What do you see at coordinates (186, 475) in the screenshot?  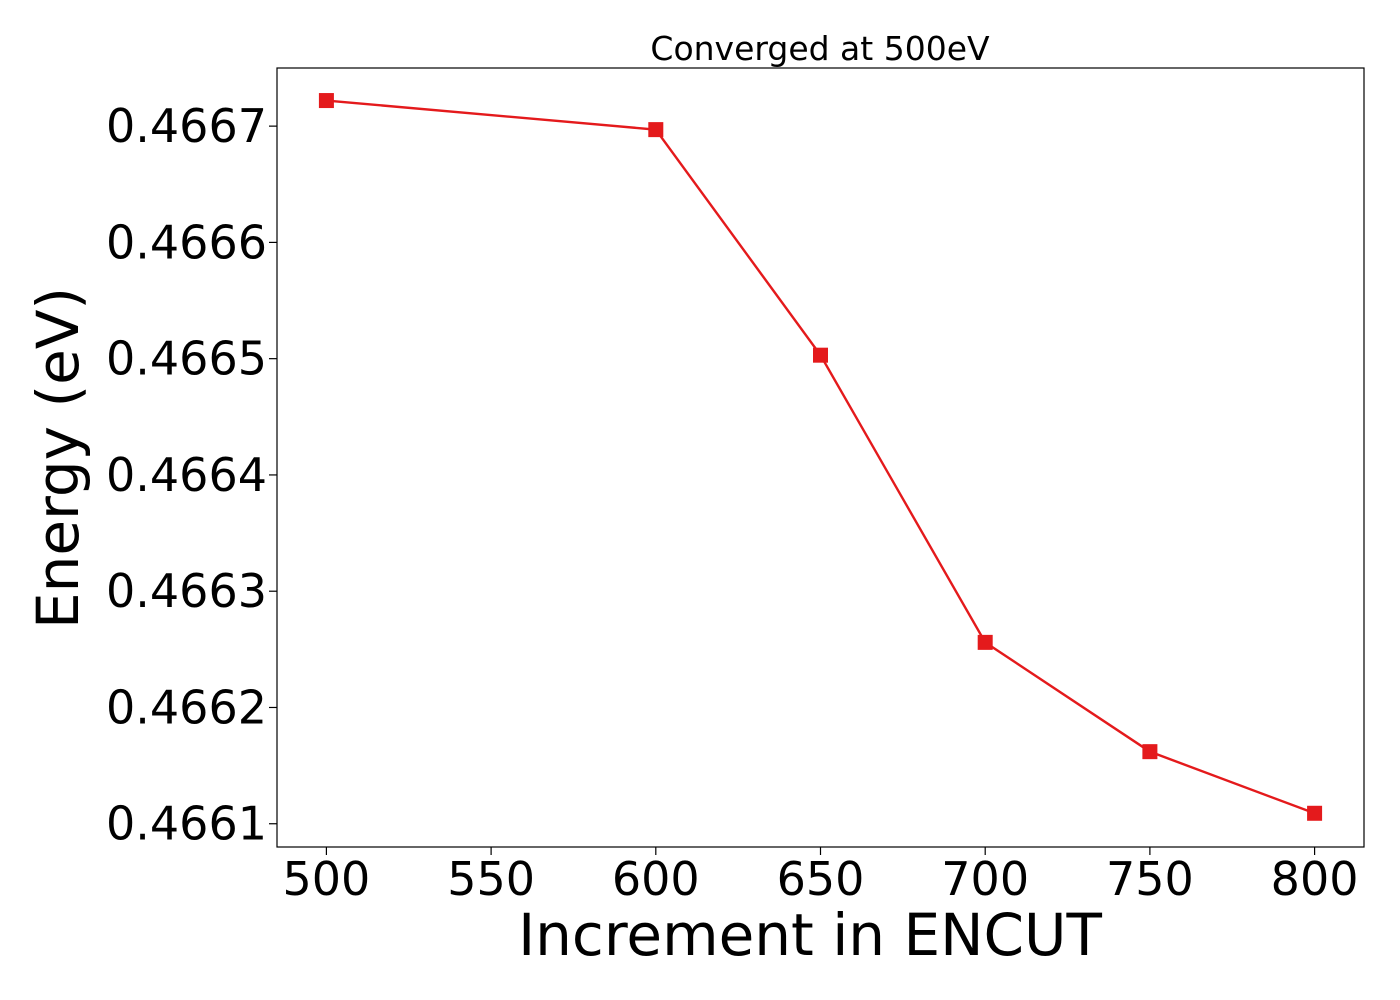 I see `y-tick-label: 0.4664` at bounding box center [186, 475].